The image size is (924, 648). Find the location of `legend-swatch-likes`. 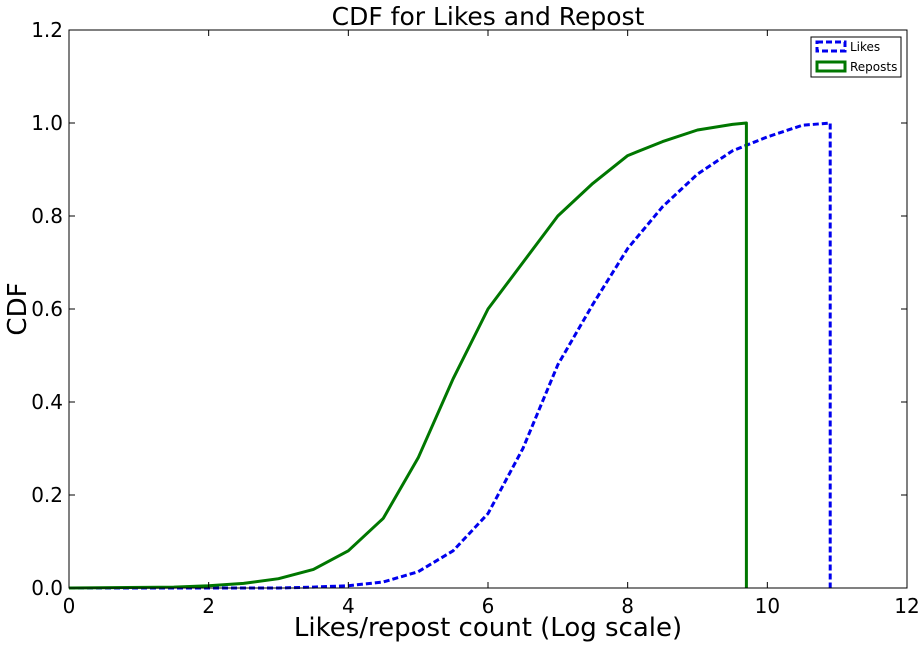

legend-swatch-likes is located at coordinates (831, 46).